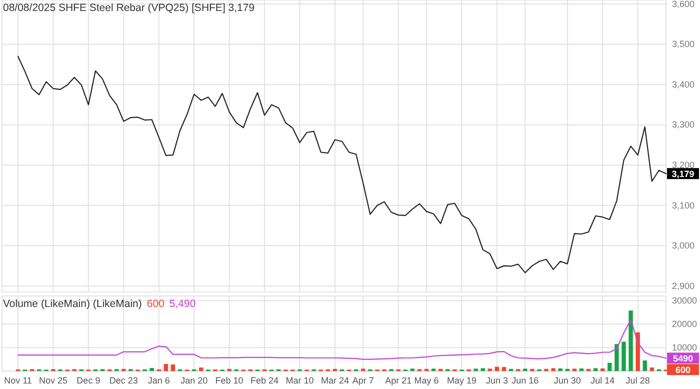  Describe the element at coordinates (194, 380) in the screenshot. I see `x-tick-label: Jan 20` at that location.